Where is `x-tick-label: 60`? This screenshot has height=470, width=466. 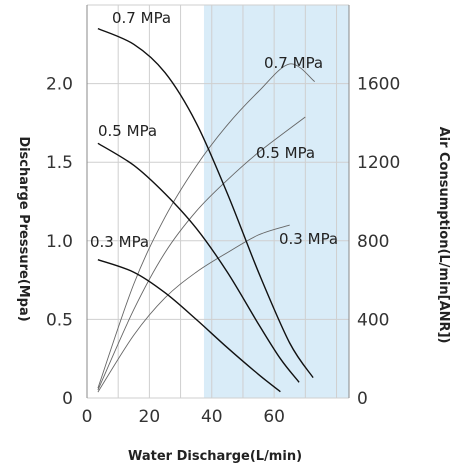
x-tick-label: 60 is located at coordinates (274, 417).